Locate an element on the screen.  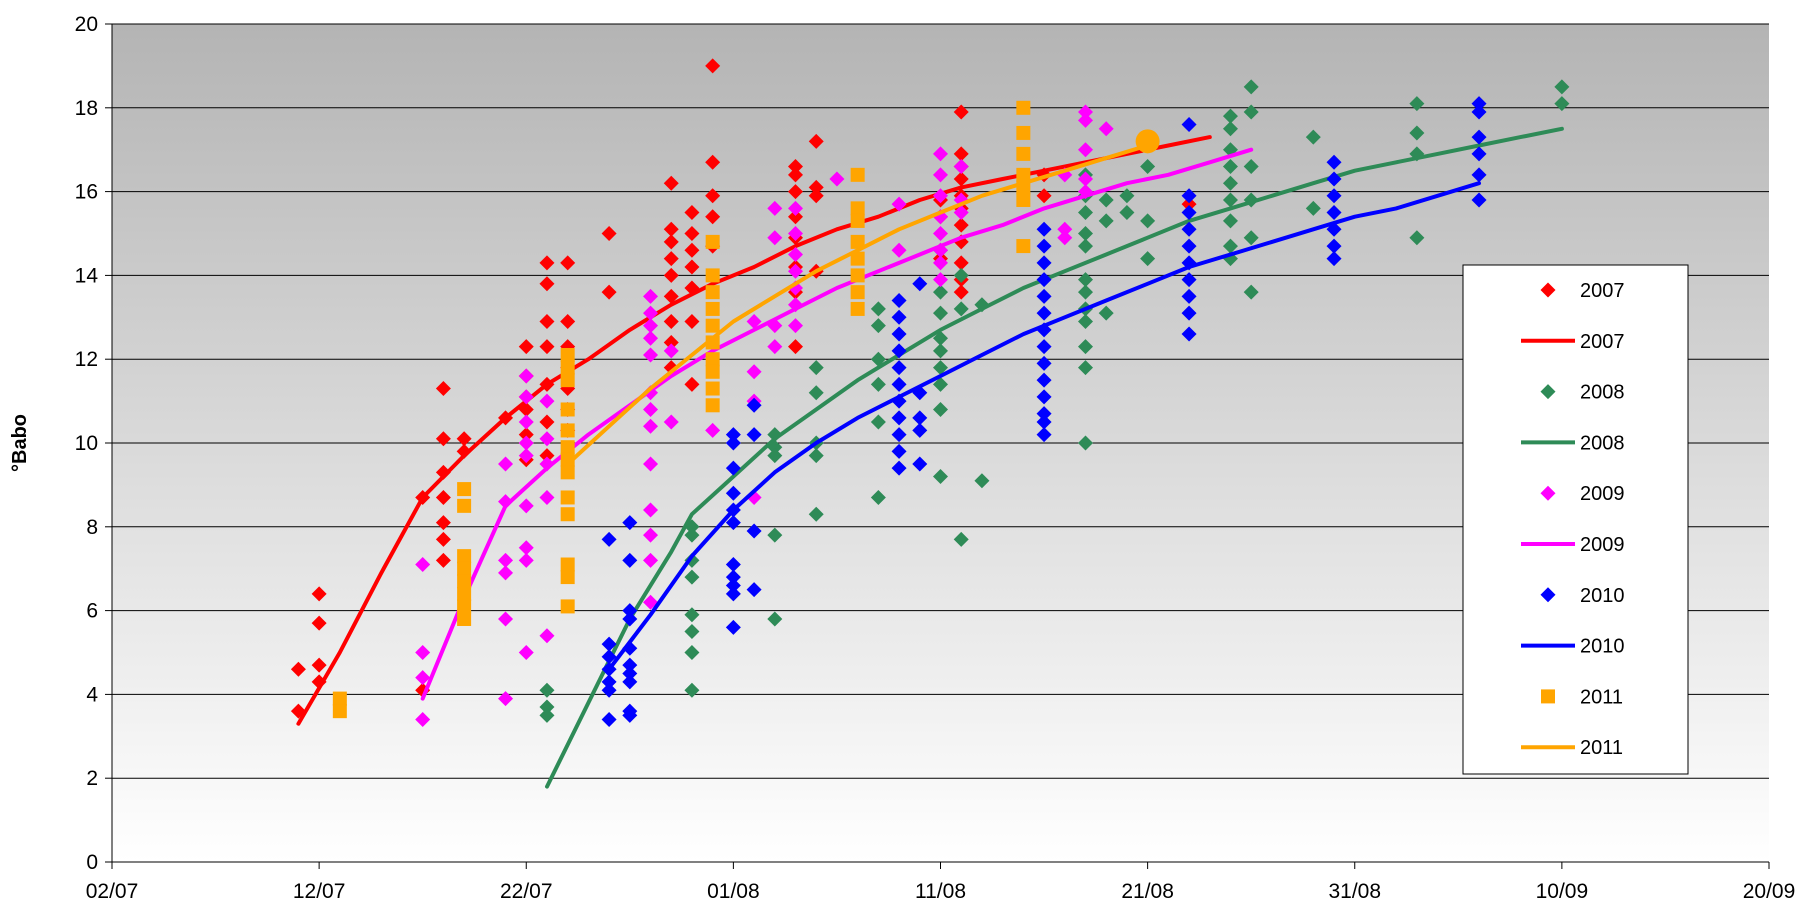
legend-label: 2010 is located at coordinates (1602, 596).